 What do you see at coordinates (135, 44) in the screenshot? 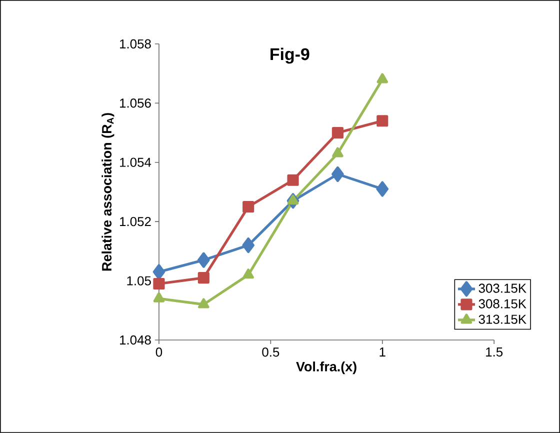
I see `y-tick-label: 1.058` at bounding box center [135, 44].